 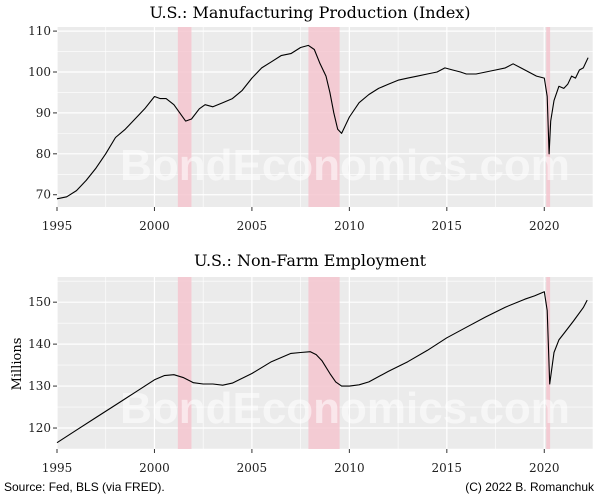 I want to click on y-tick-label: 90, so click(x=43, y=113).